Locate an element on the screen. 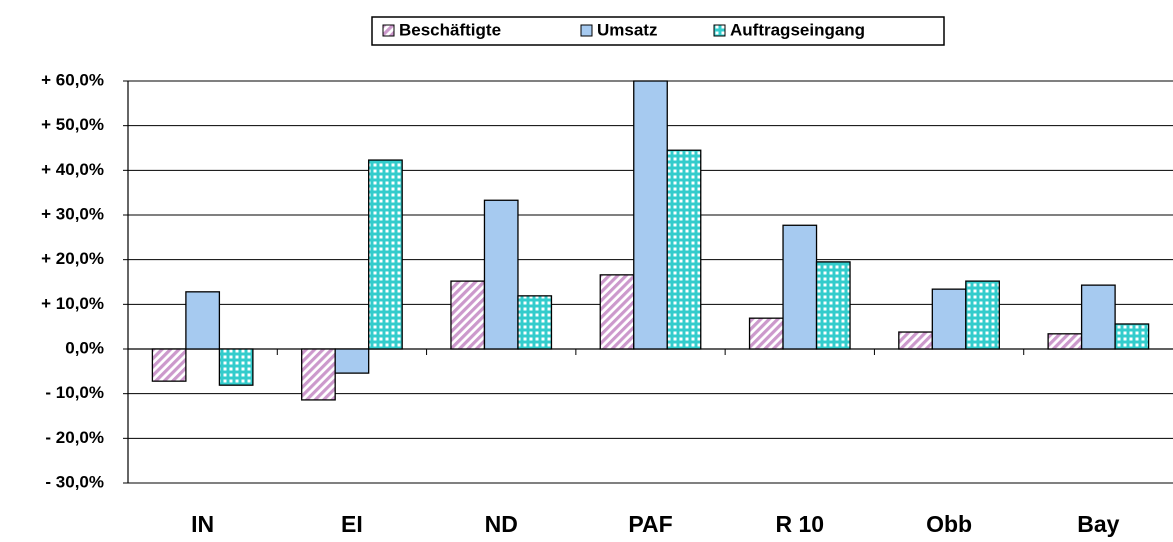  y-tick-label: + 40,0% is located at coordinates (72, 169).